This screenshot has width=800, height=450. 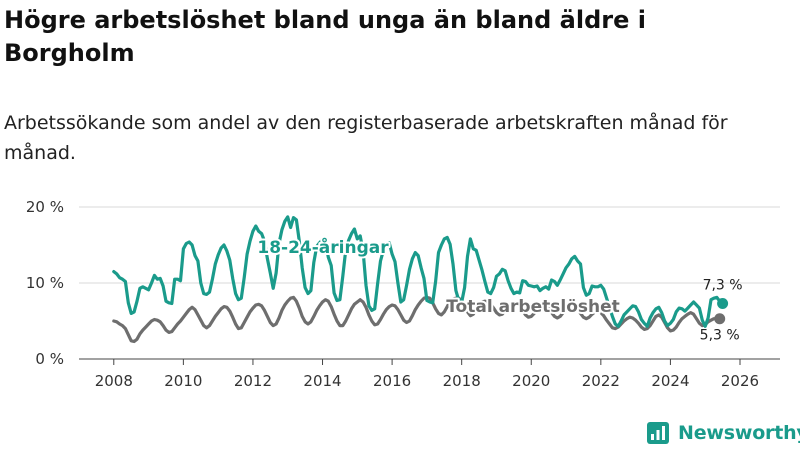 I want to click on end-value-label-total: 5,3 %, so click(x=720, y=336).